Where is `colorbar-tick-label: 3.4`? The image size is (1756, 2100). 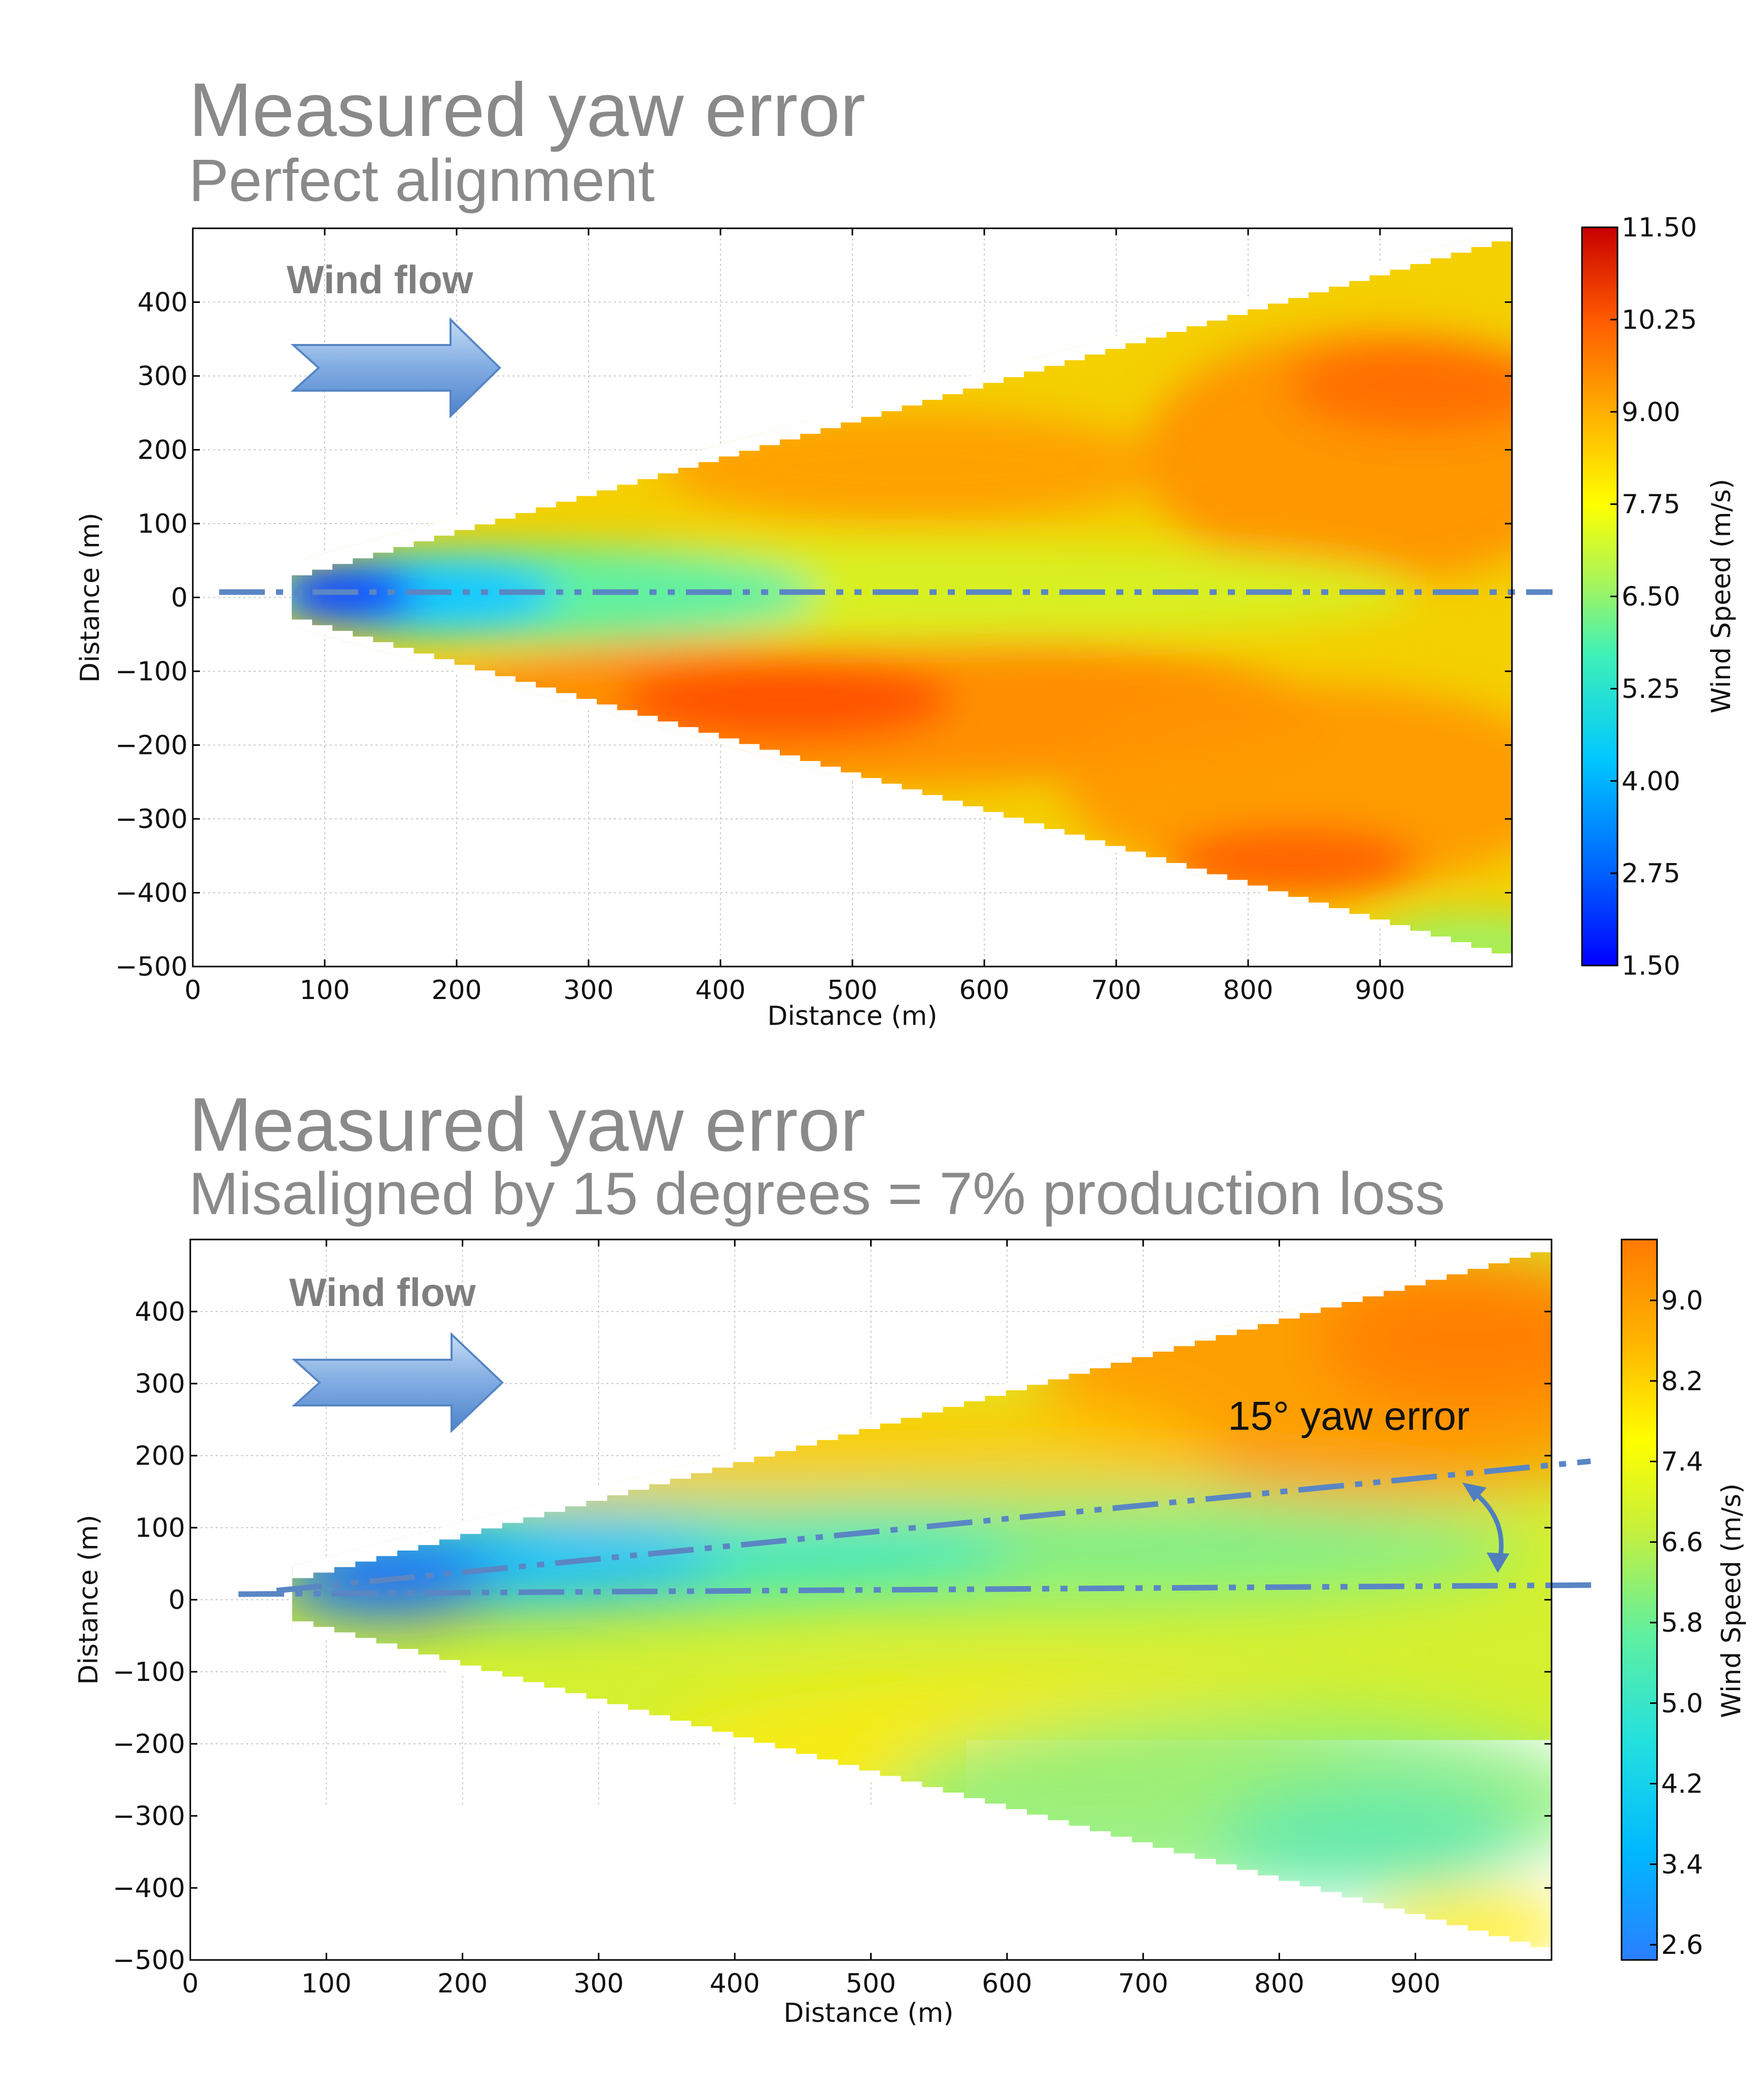 colorbar-tick-label: 3.4 is located at coordinates (1682, 1865).